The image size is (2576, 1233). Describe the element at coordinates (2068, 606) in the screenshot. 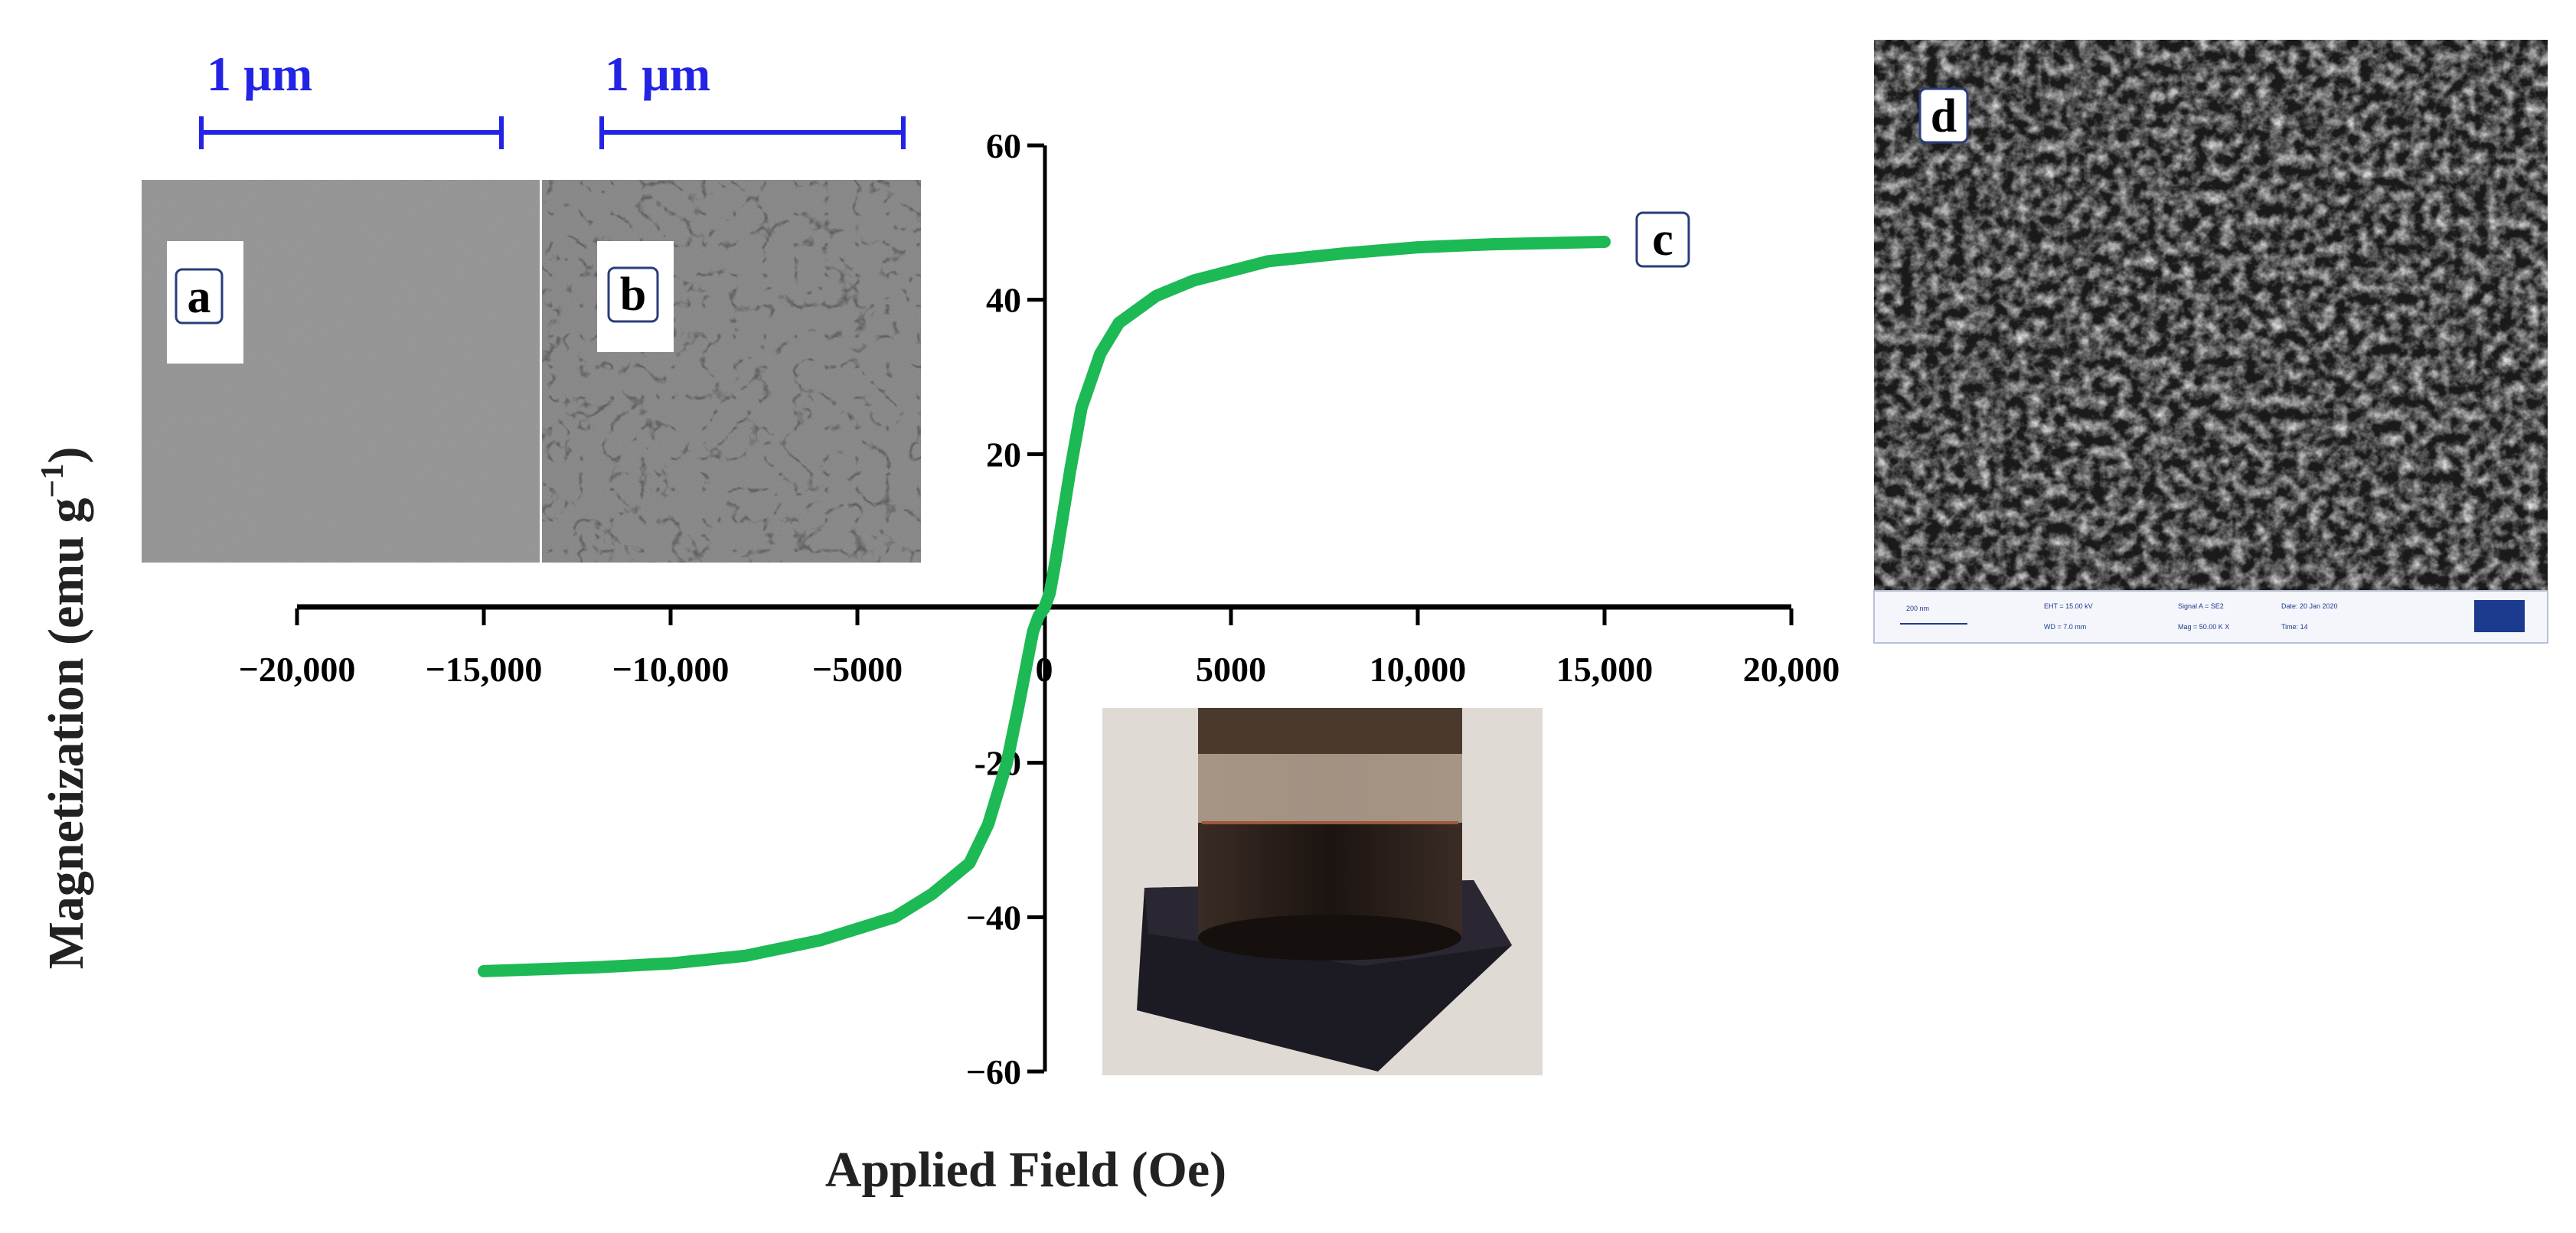

I see `svg-text: EHT = 15.00 kV` at that location.